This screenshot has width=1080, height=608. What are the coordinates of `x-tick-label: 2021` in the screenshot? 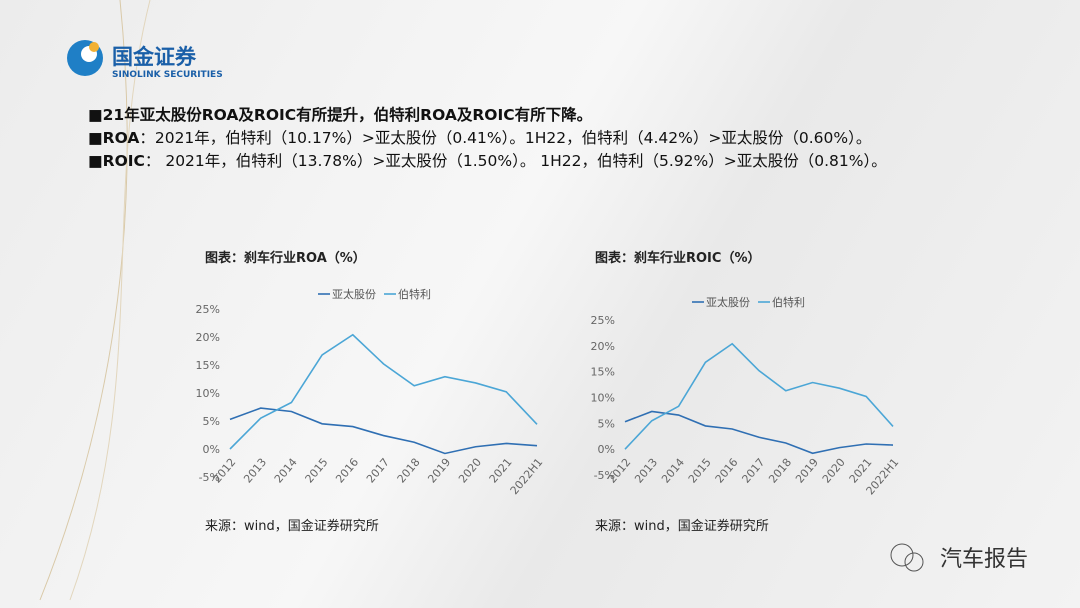 It's located at (501, 471).